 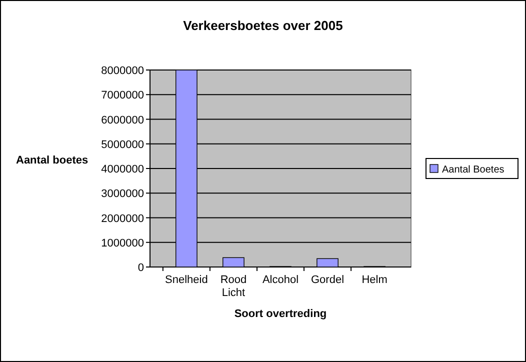 I want to click on y-tick-label: 0, so click(x=141, y=268).